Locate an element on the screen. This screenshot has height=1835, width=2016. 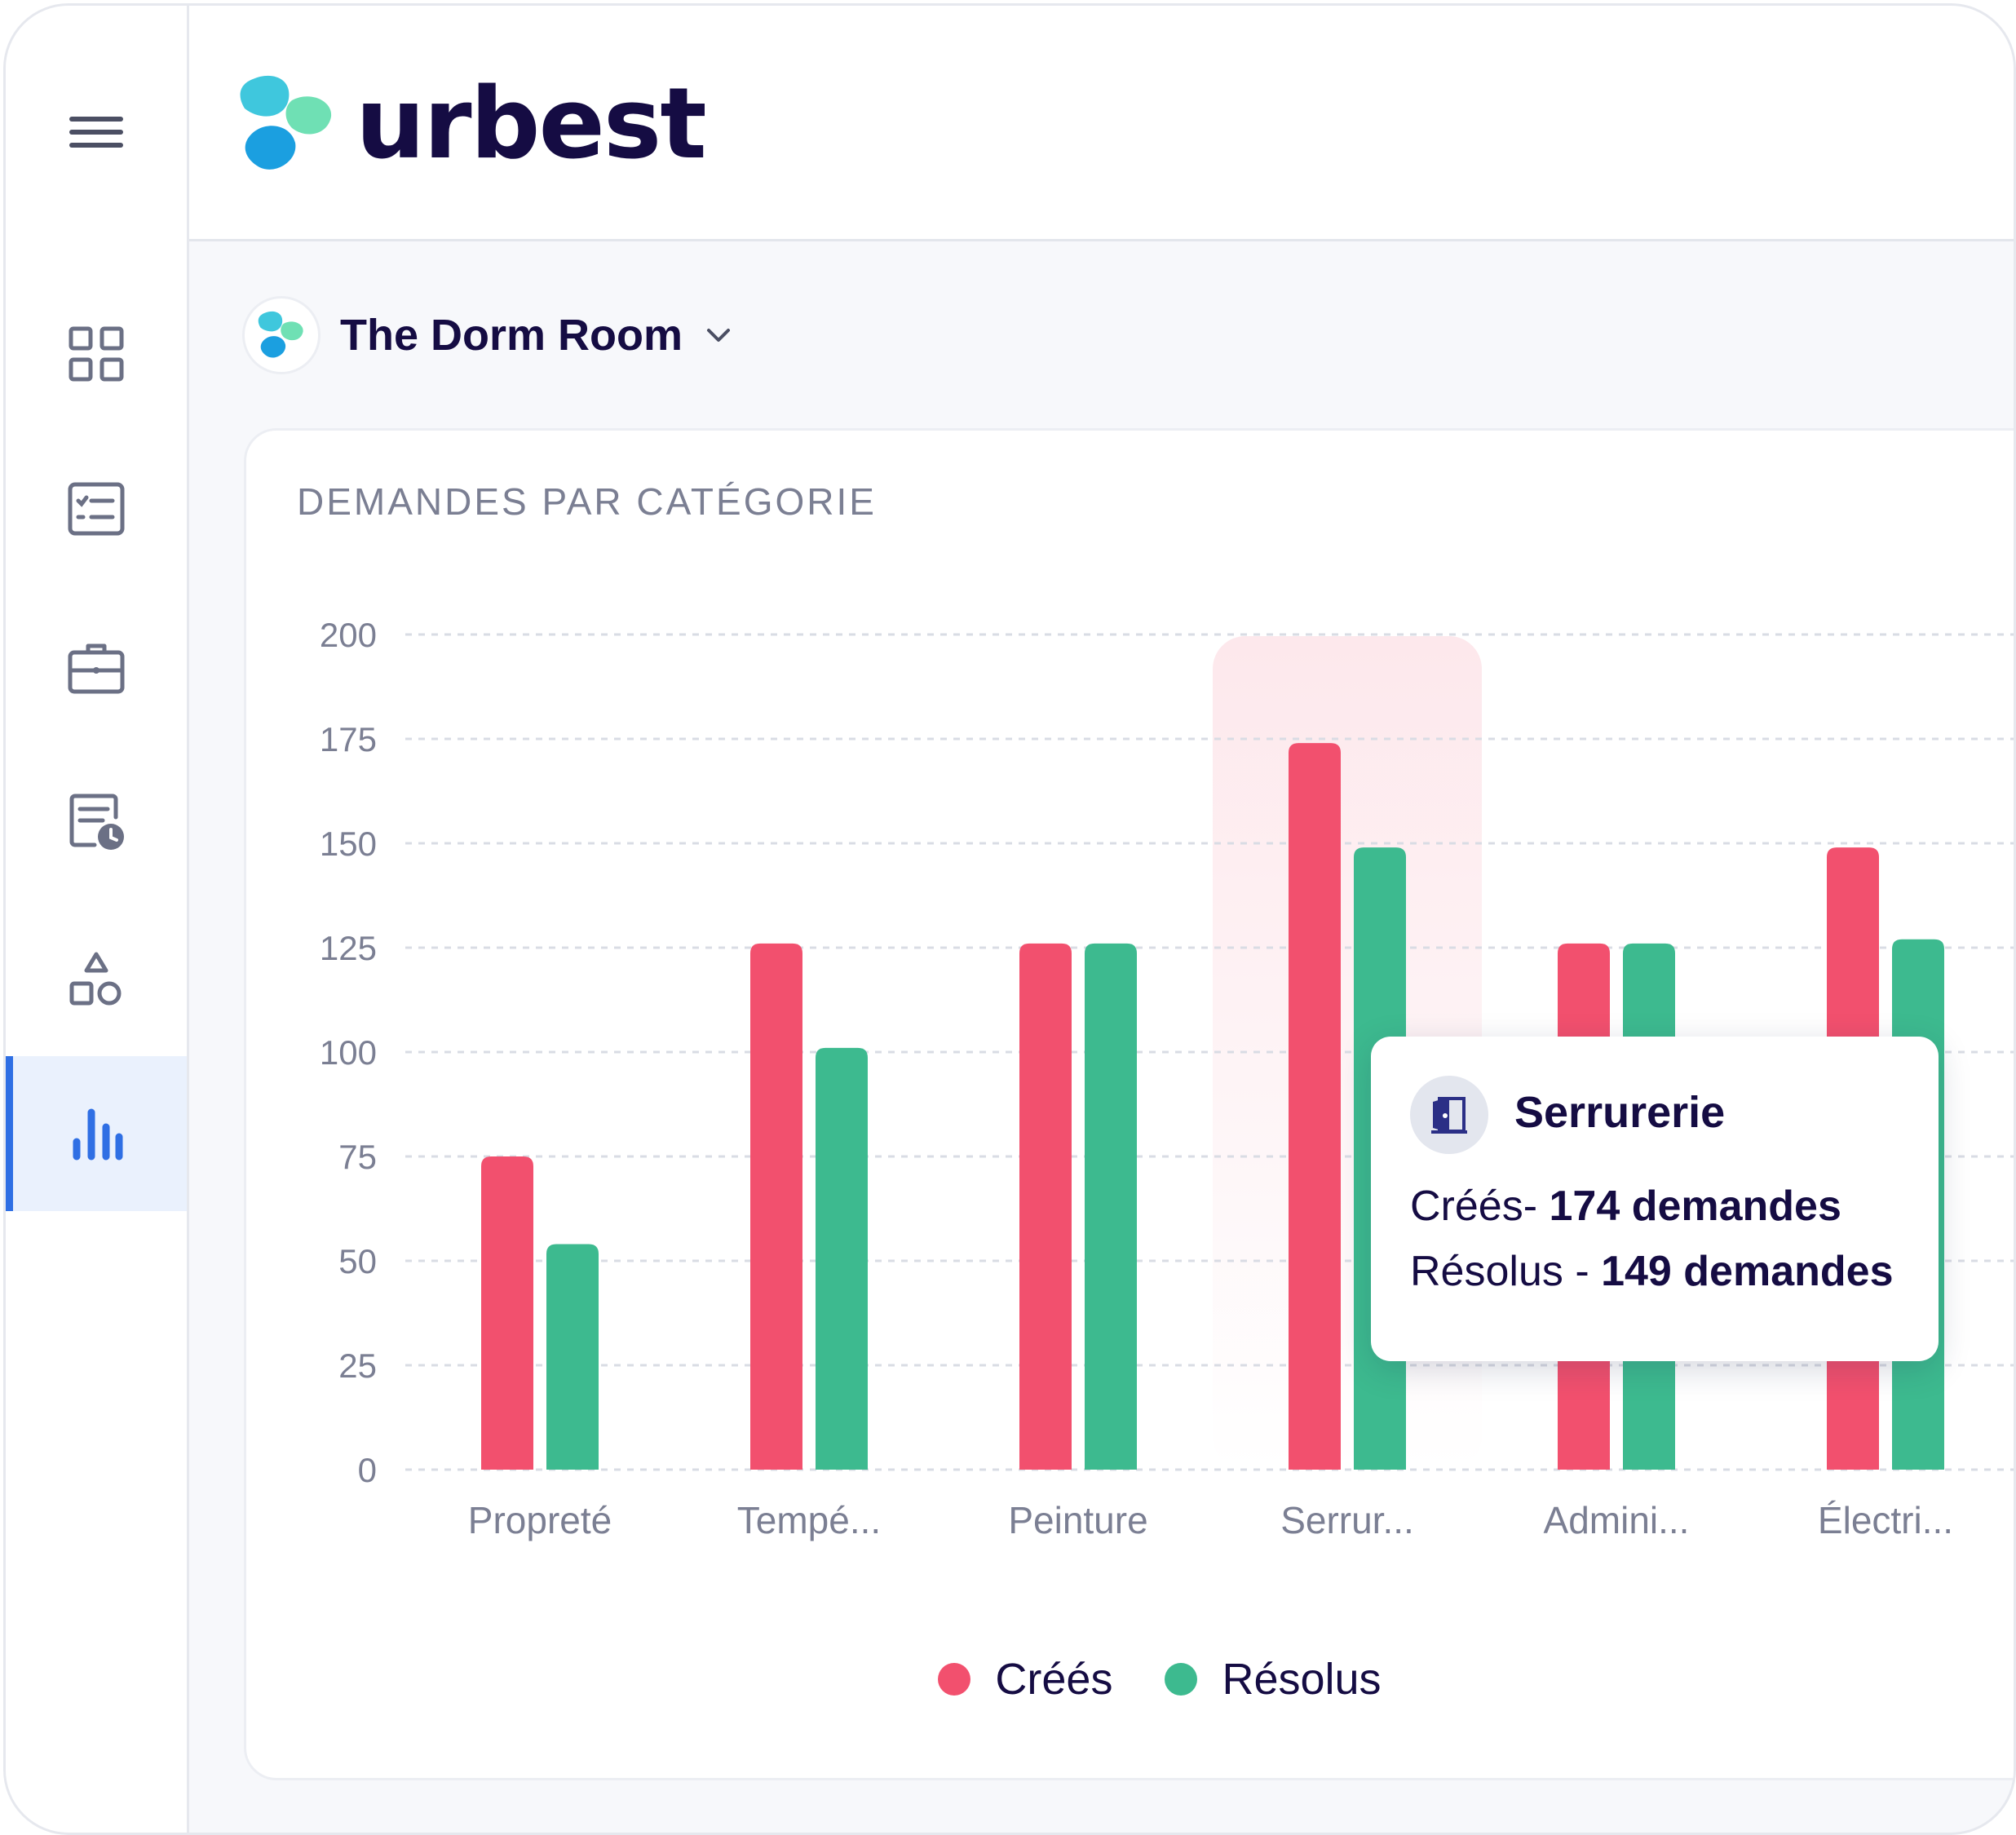
y-tick-label: 175 is located at coordinates (348, 739).